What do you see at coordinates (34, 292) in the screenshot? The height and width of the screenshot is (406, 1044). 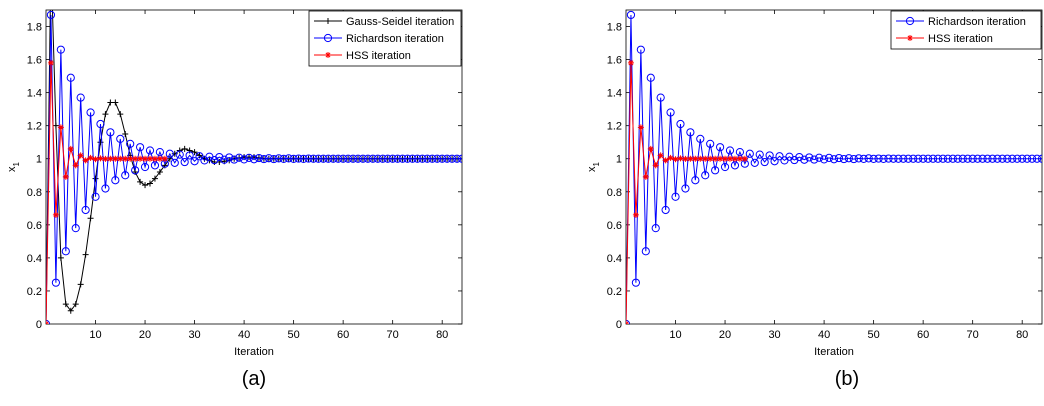 I see `y-tick-label: 0.2` at bounding box center [34, 292].